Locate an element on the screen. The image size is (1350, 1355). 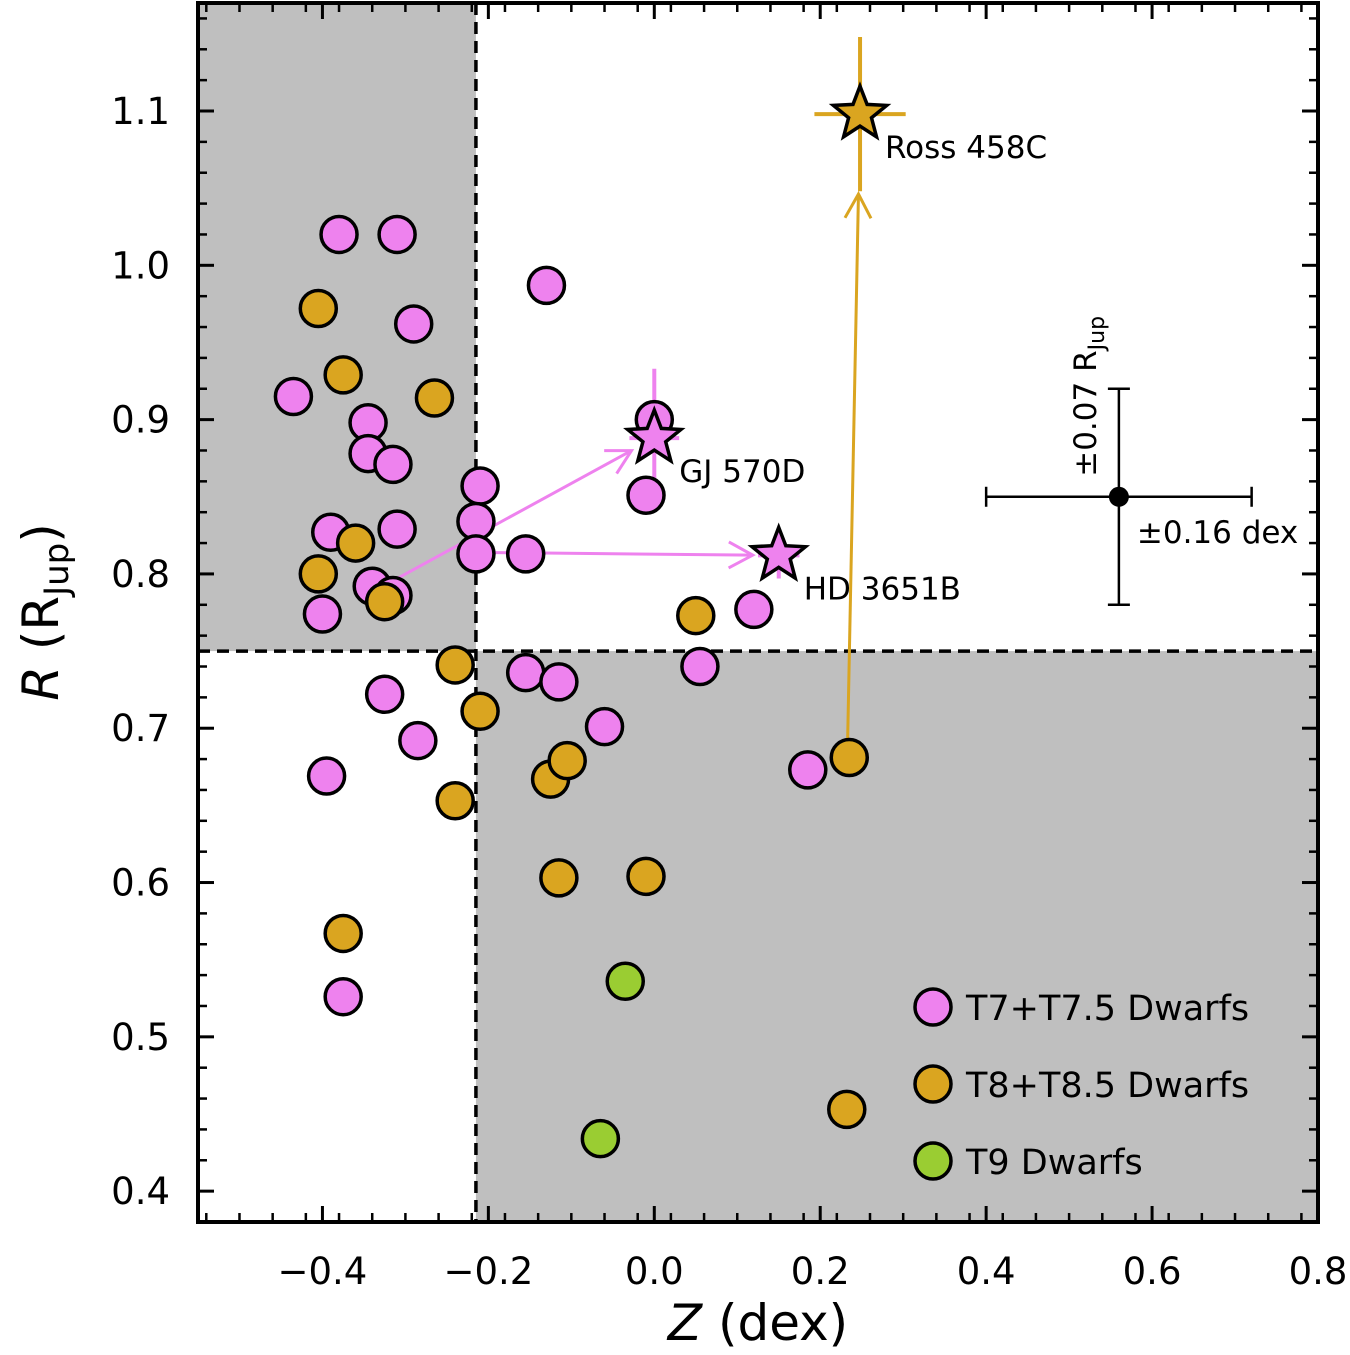
benchmark-arrows is located at coordinates (634, 466).